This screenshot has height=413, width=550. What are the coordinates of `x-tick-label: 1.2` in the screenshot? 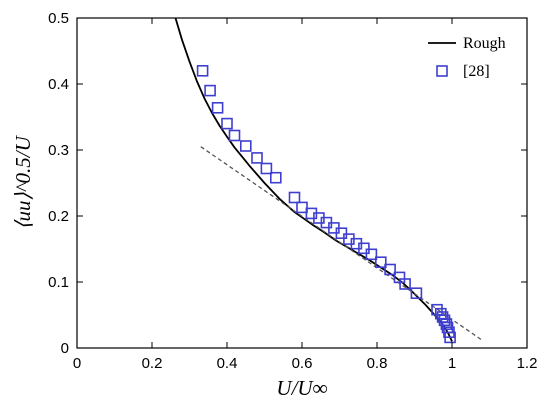 It's located at (527, 363).